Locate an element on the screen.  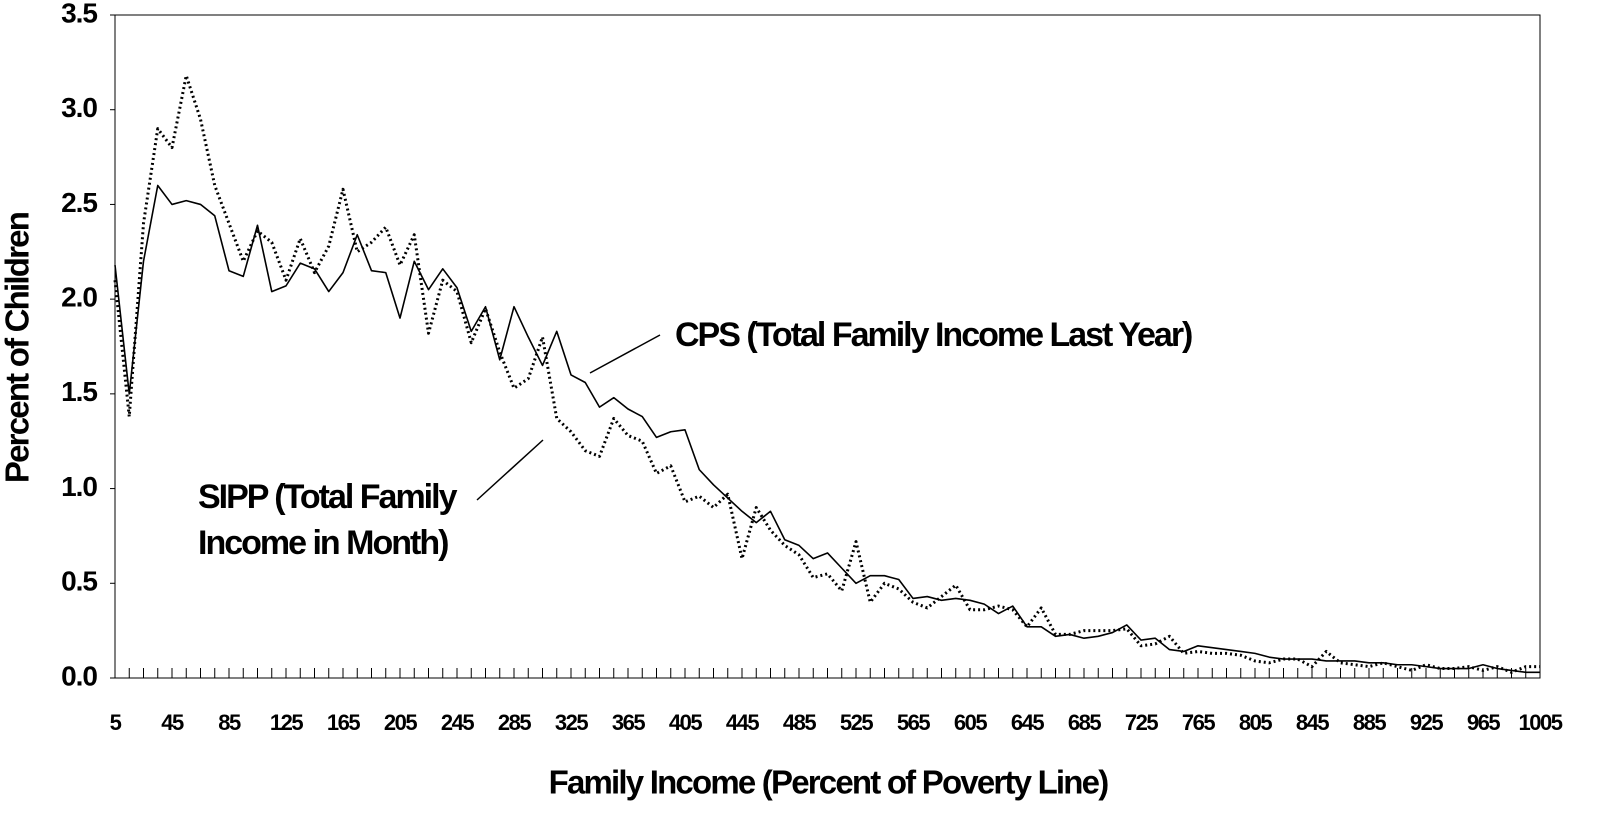
y-tick-label: 2.0 is located at coordinates (79, 297).